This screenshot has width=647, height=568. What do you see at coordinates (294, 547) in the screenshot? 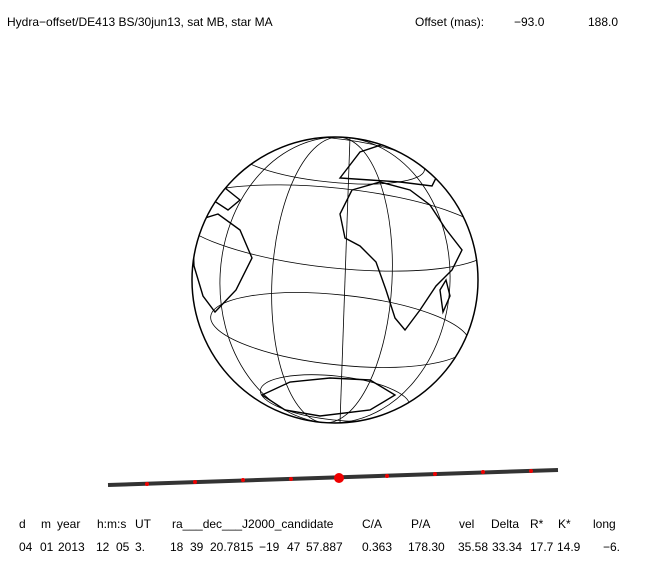
I see `column-value: 47` at bounding box center [294, 547].